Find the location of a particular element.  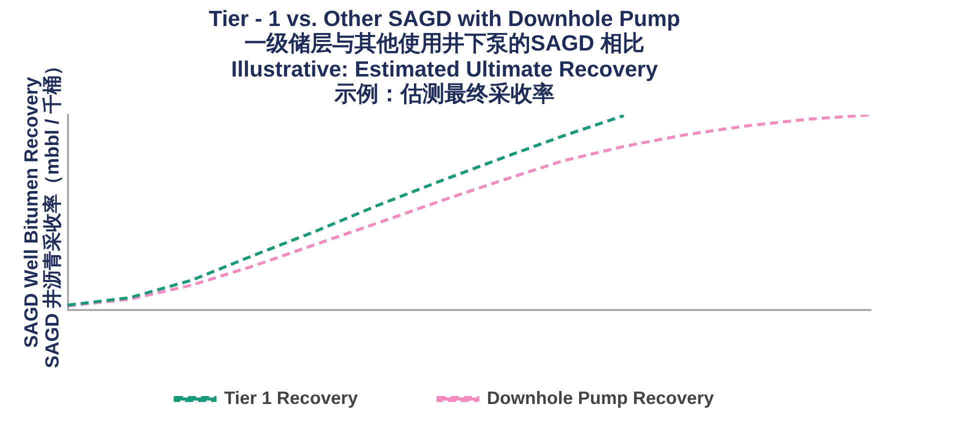

chart-title: Tier - 1 vs. Other SAGD with Downhole Pump 一级储层与其他使用井下泵的SAGD 相比 is located at coordinates (444, 31).